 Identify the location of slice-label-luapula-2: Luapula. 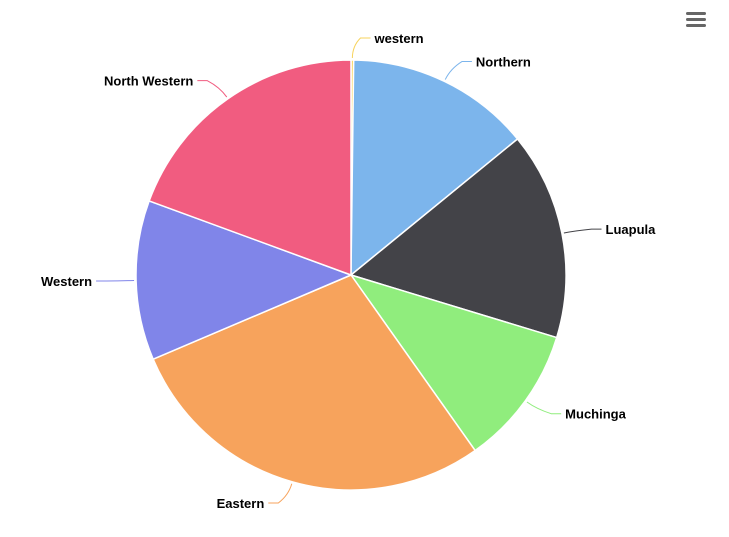
(631, 229).